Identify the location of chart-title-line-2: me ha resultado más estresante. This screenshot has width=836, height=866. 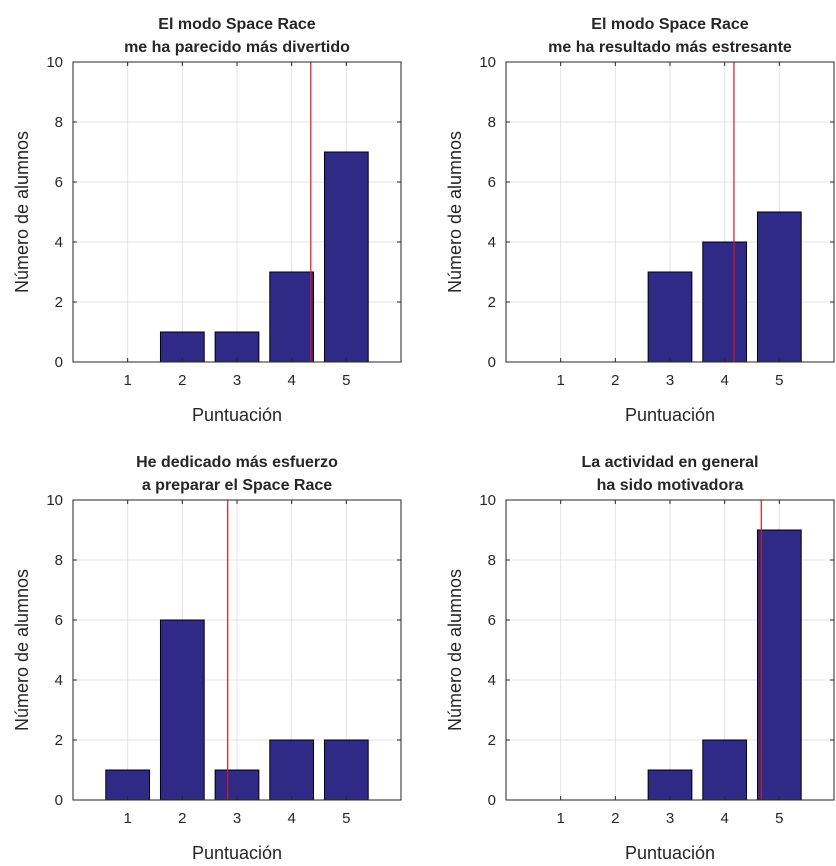
(670, 47).